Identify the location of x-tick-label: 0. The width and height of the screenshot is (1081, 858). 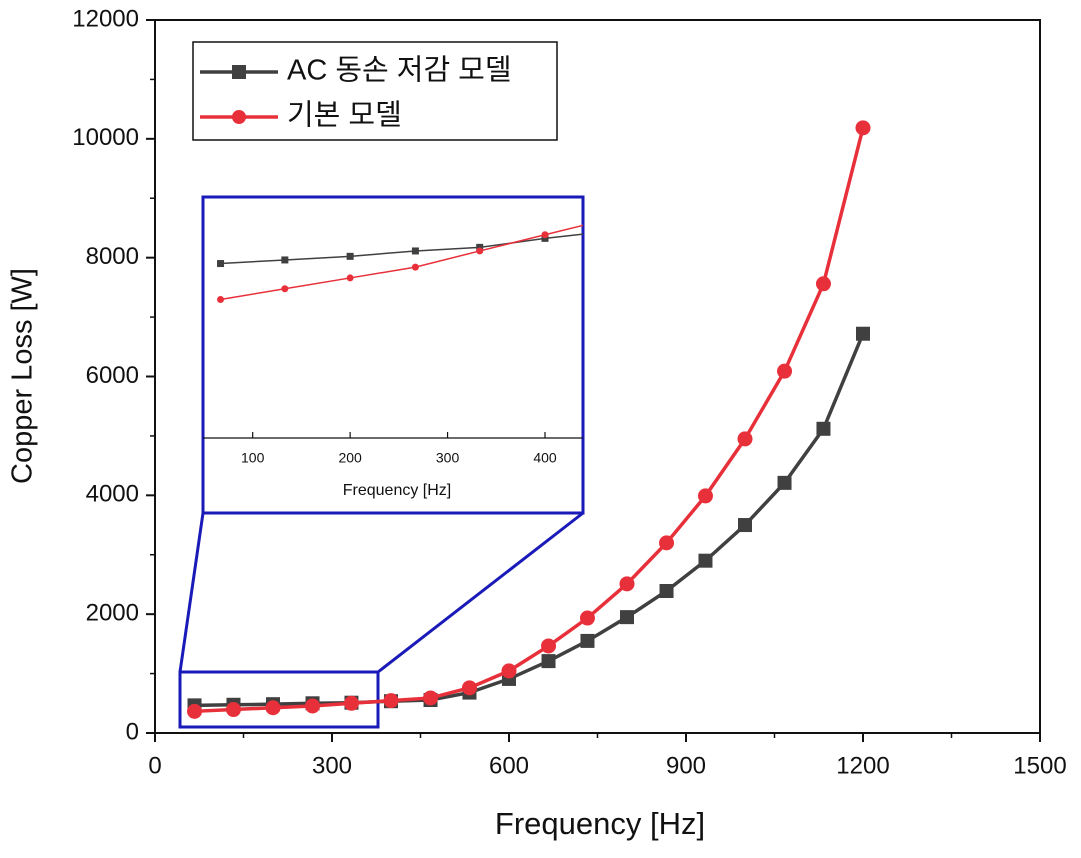
(154, 765).